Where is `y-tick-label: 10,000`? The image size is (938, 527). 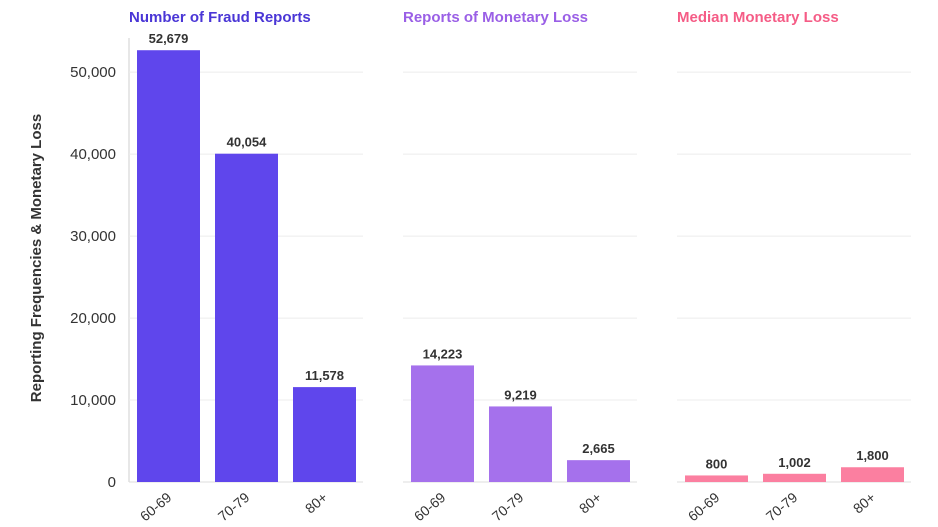 y-tick-label: 10,000 is located at coordinates (93, 400).